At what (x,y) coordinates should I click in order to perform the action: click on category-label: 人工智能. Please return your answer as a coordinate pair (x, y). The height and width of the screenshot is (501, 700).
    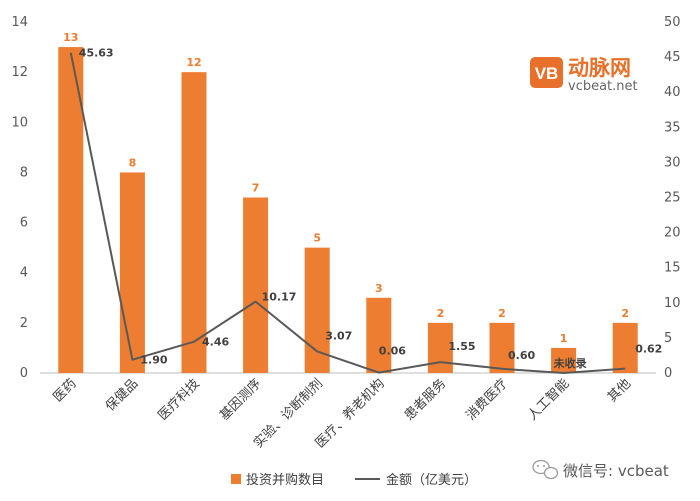
    Looking at the image, I should click on (548, 399).